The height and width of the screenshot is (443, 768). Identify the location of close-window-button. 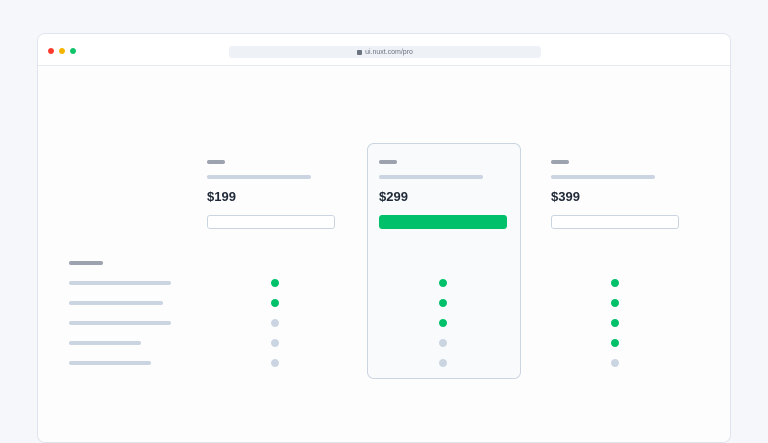
(51, 51).